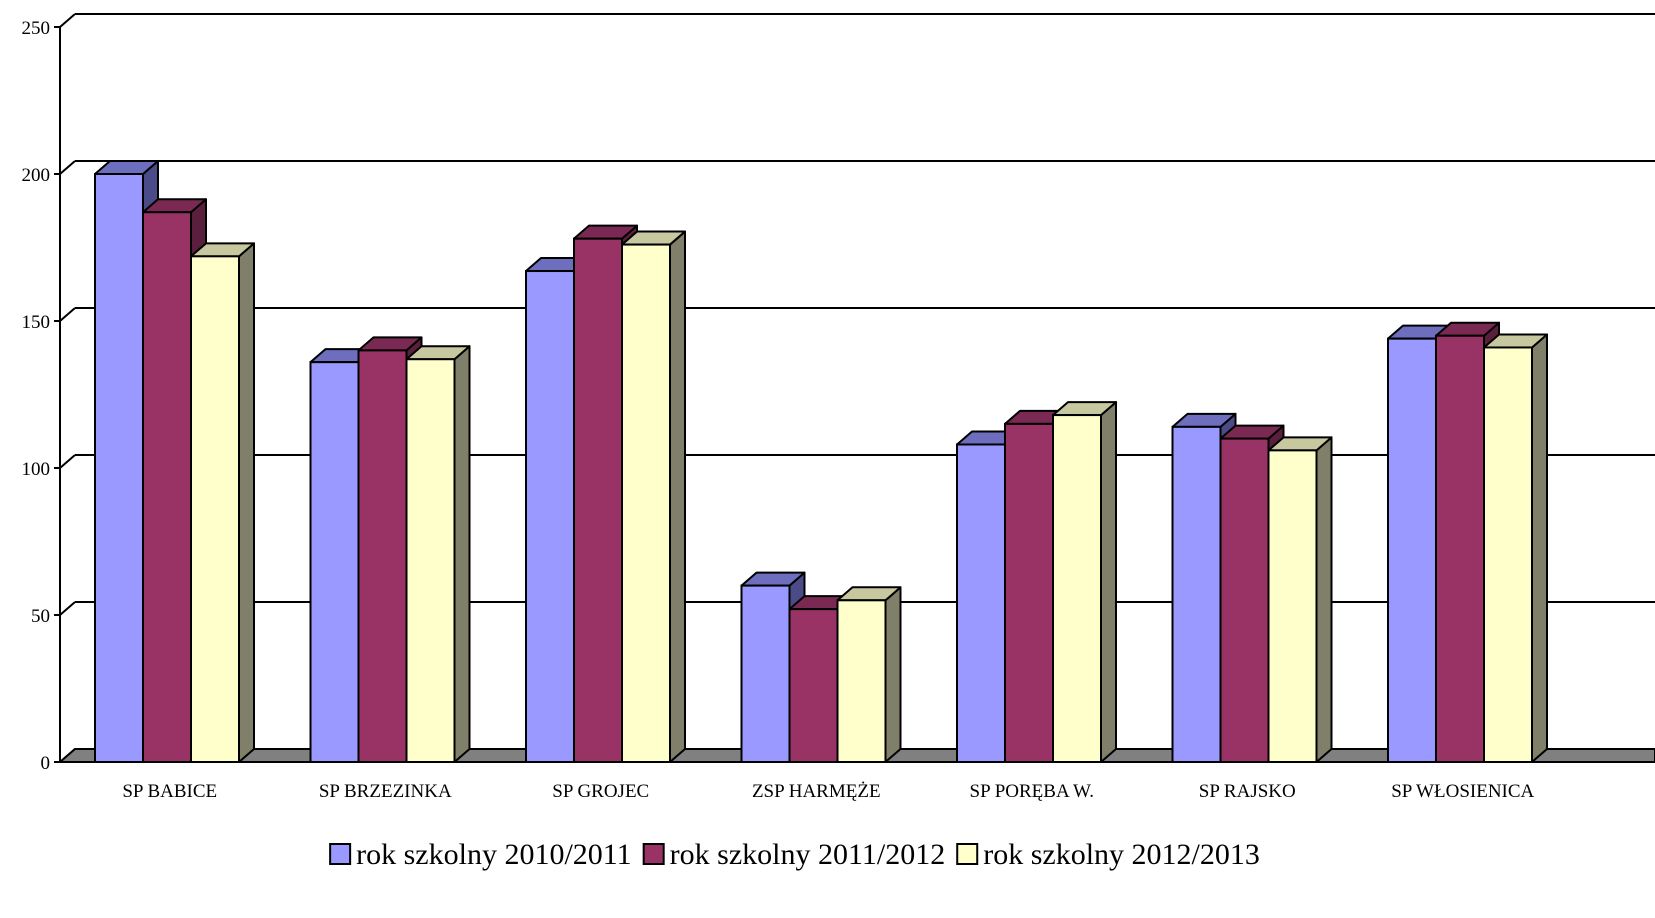 The height and width of the screenshot is (918, 1655). I want to click on legend-label: rok szkolny 2012/2013, so click(1121, 854).